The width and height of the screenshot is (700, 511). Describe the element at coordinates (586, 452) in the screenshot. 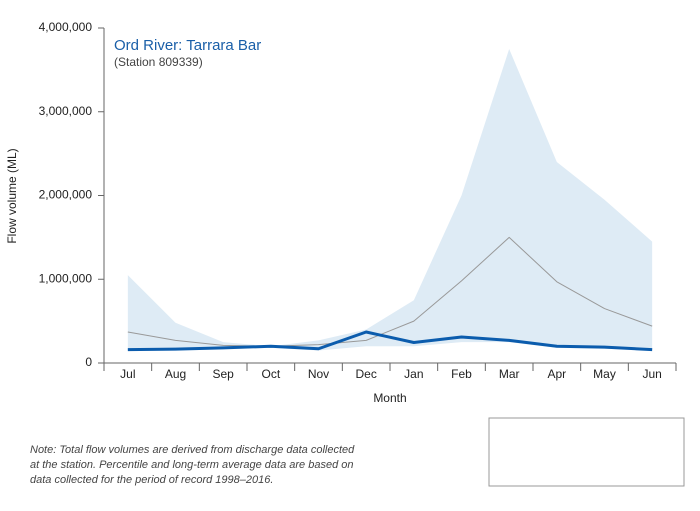

I see `legend-box` at that location.